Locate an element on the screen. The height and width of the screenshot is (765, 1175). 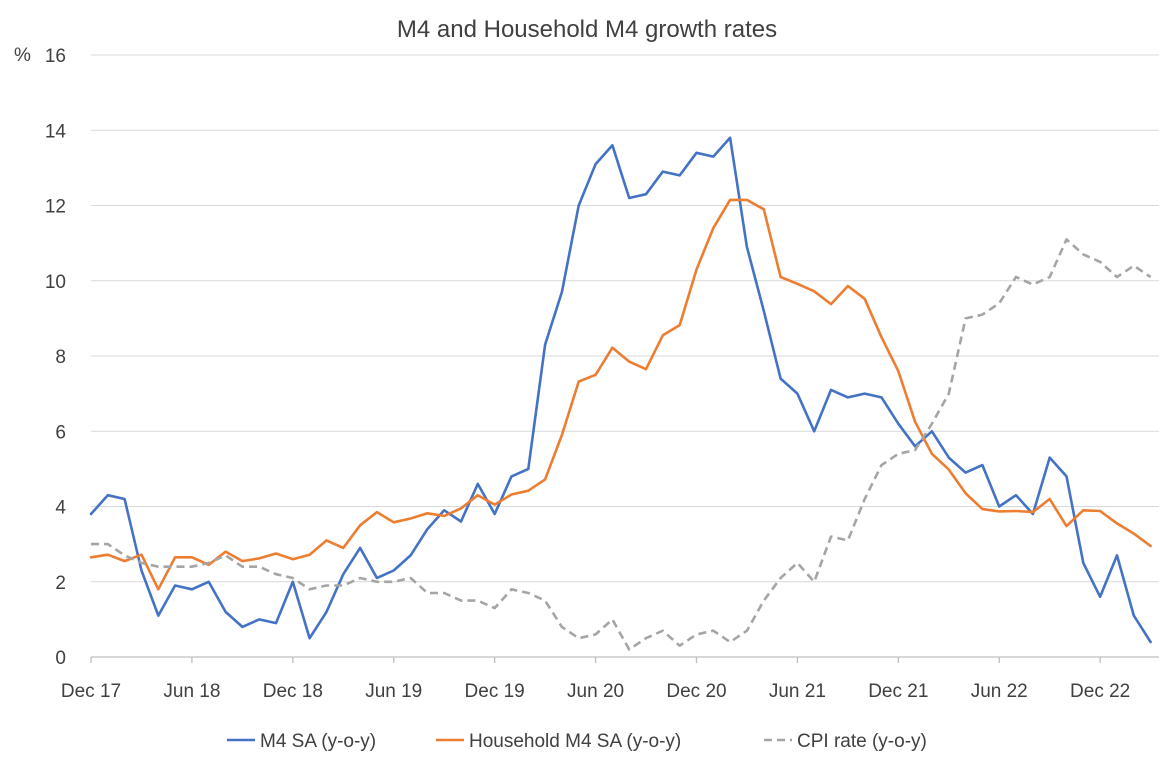
x-tick-label: Dec 19 is located at coordinates (495, 691).